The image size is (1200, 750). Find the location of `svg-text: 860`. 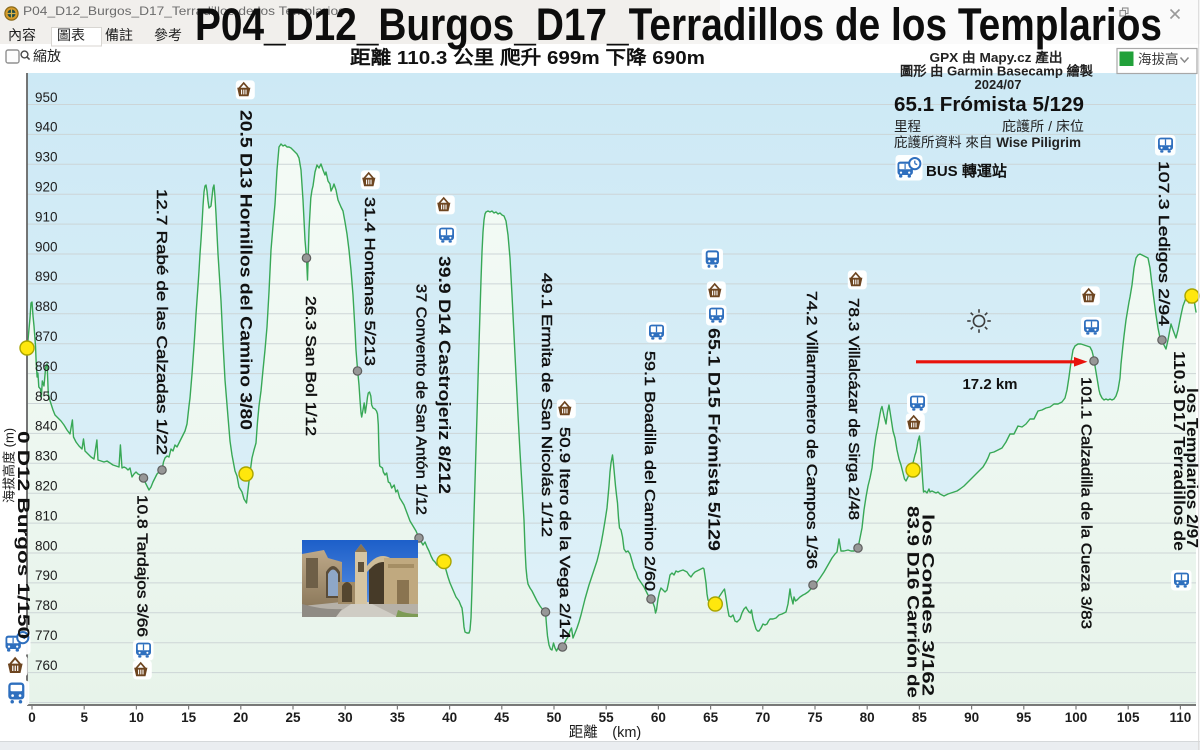

svg-text: 860 is located at coordinates (46, 366).